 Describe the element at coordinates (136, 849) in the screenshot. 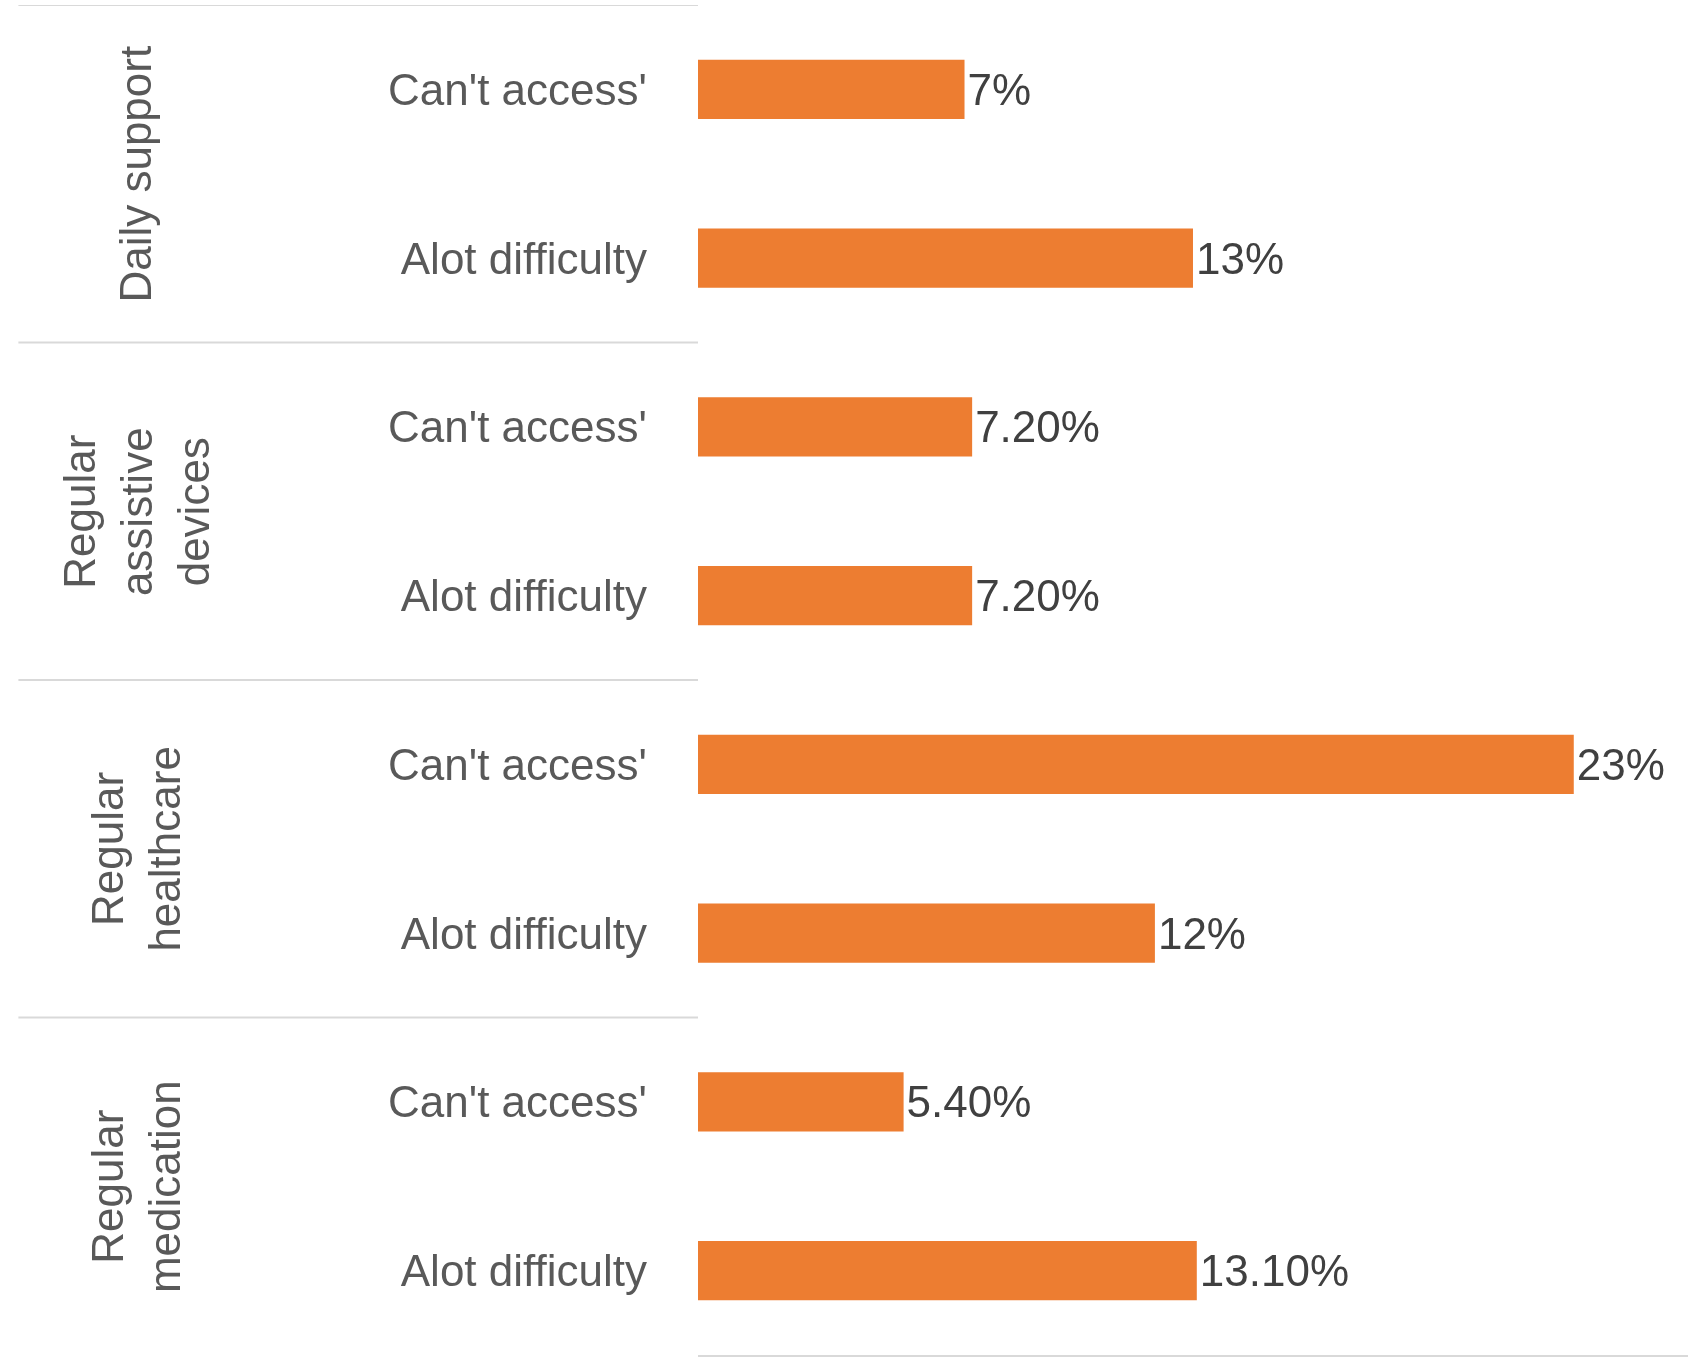

I see `text: Regular healthcare` at that location.